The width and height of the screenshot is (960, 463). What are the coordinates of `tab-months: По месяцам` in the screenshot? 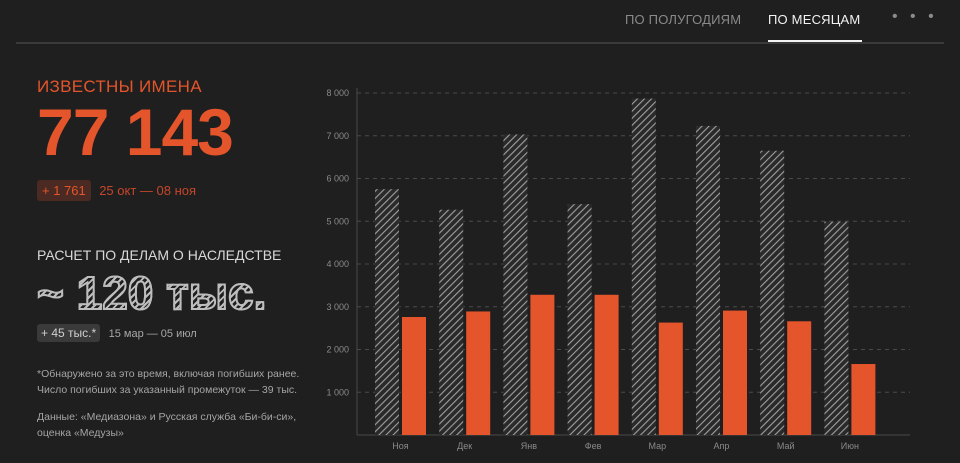 It's located at (814, 19).